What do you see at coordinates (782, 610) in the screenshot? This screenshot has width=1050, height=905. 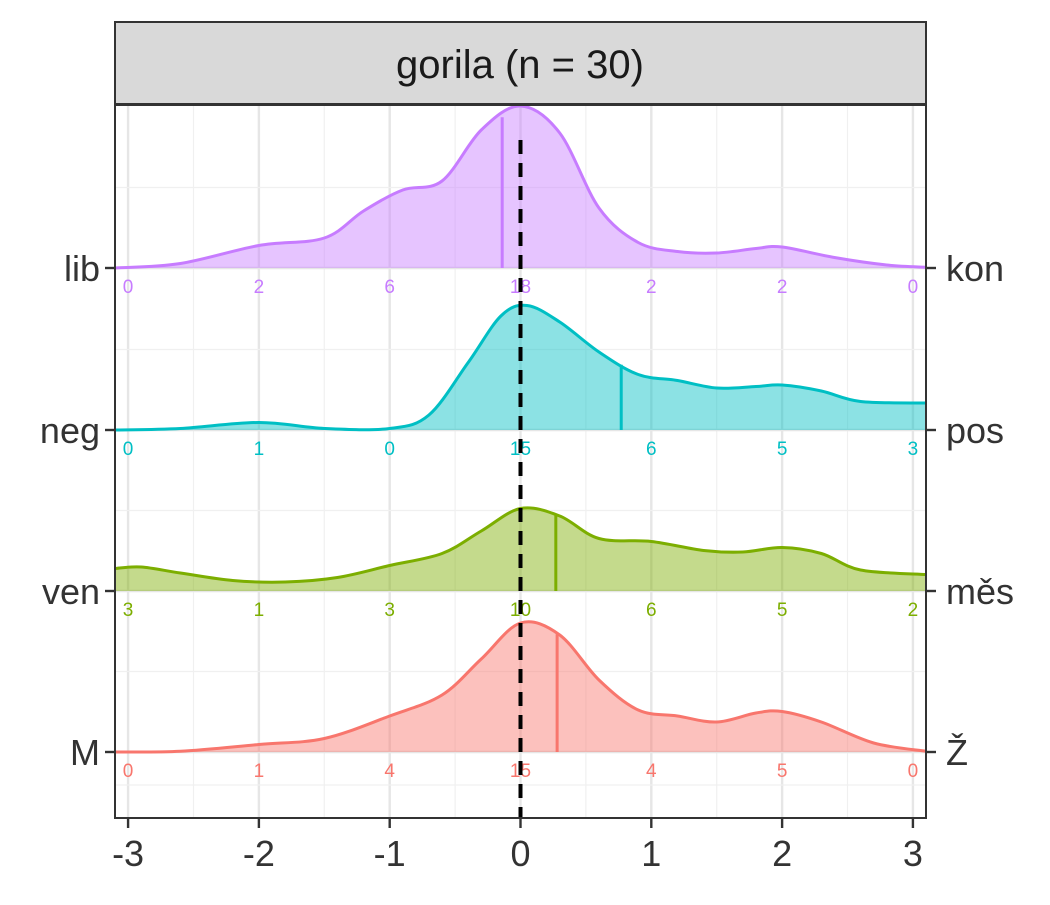 I see `count-label-ven-5: 5` at bounding box center [782, 610].